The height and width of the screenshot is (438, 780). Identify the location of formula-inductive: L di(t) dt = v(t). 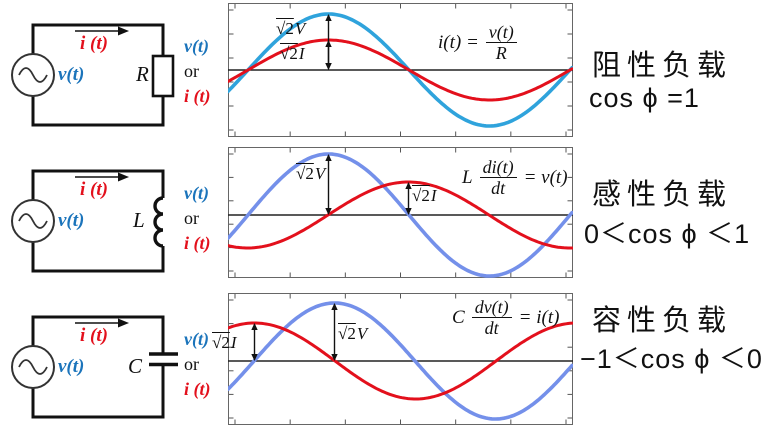
(515, 177).